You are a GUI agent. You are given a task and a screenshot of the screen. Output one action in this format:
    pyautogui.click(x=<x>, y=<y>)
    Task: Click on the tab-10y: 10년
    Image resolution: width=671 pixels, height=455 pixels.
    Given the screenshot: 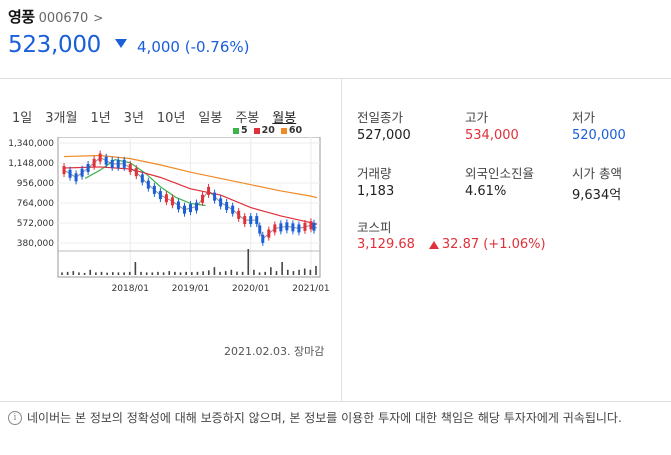 What is the action you would take?
    pyautogui.click(x=171, y=118)
    